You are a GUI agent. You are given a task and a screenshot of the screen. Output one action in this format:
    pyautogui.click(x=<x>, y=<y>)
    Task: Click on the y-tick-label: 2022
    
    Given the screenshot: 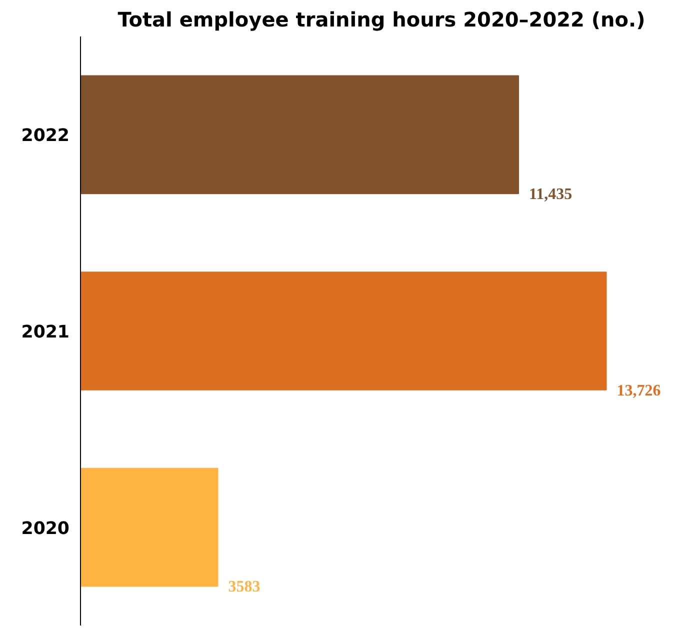 What is the action you would take?
    pyautogui.click(x=45, y=136)
    